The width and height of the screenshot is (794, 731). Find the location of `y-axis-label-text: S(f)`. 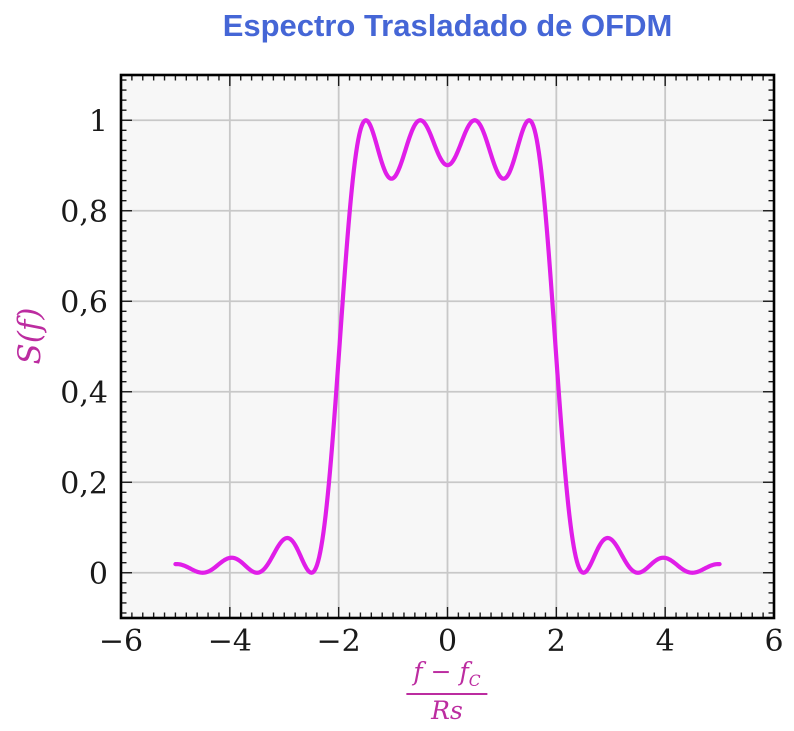

y-axis-label-text: S(f) is located at coordinates (30, 336).